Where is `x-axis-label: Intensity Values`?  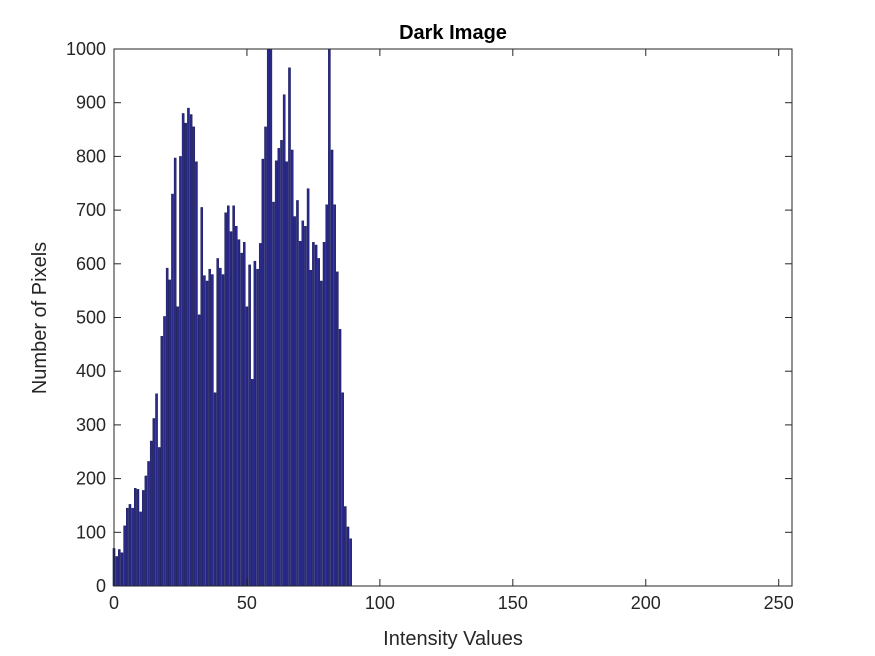
x-axis-label: Intensity Values is located at coordinates (453, 639).